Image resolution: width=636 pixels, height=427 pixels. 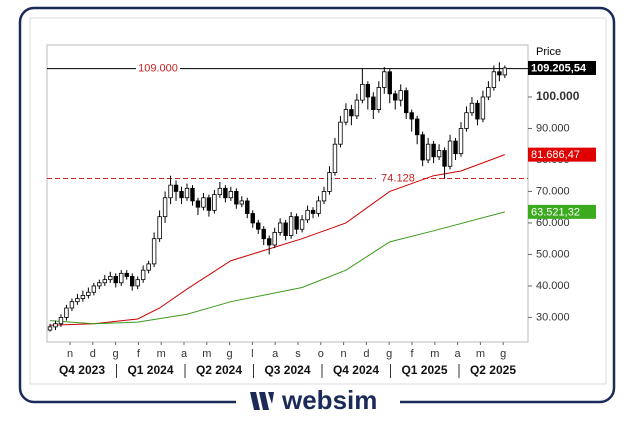 What do you see at coordinates (553, 286) in the screenshot?
I see `y-tick-label: 40.000` at bounding box center [553, 286].